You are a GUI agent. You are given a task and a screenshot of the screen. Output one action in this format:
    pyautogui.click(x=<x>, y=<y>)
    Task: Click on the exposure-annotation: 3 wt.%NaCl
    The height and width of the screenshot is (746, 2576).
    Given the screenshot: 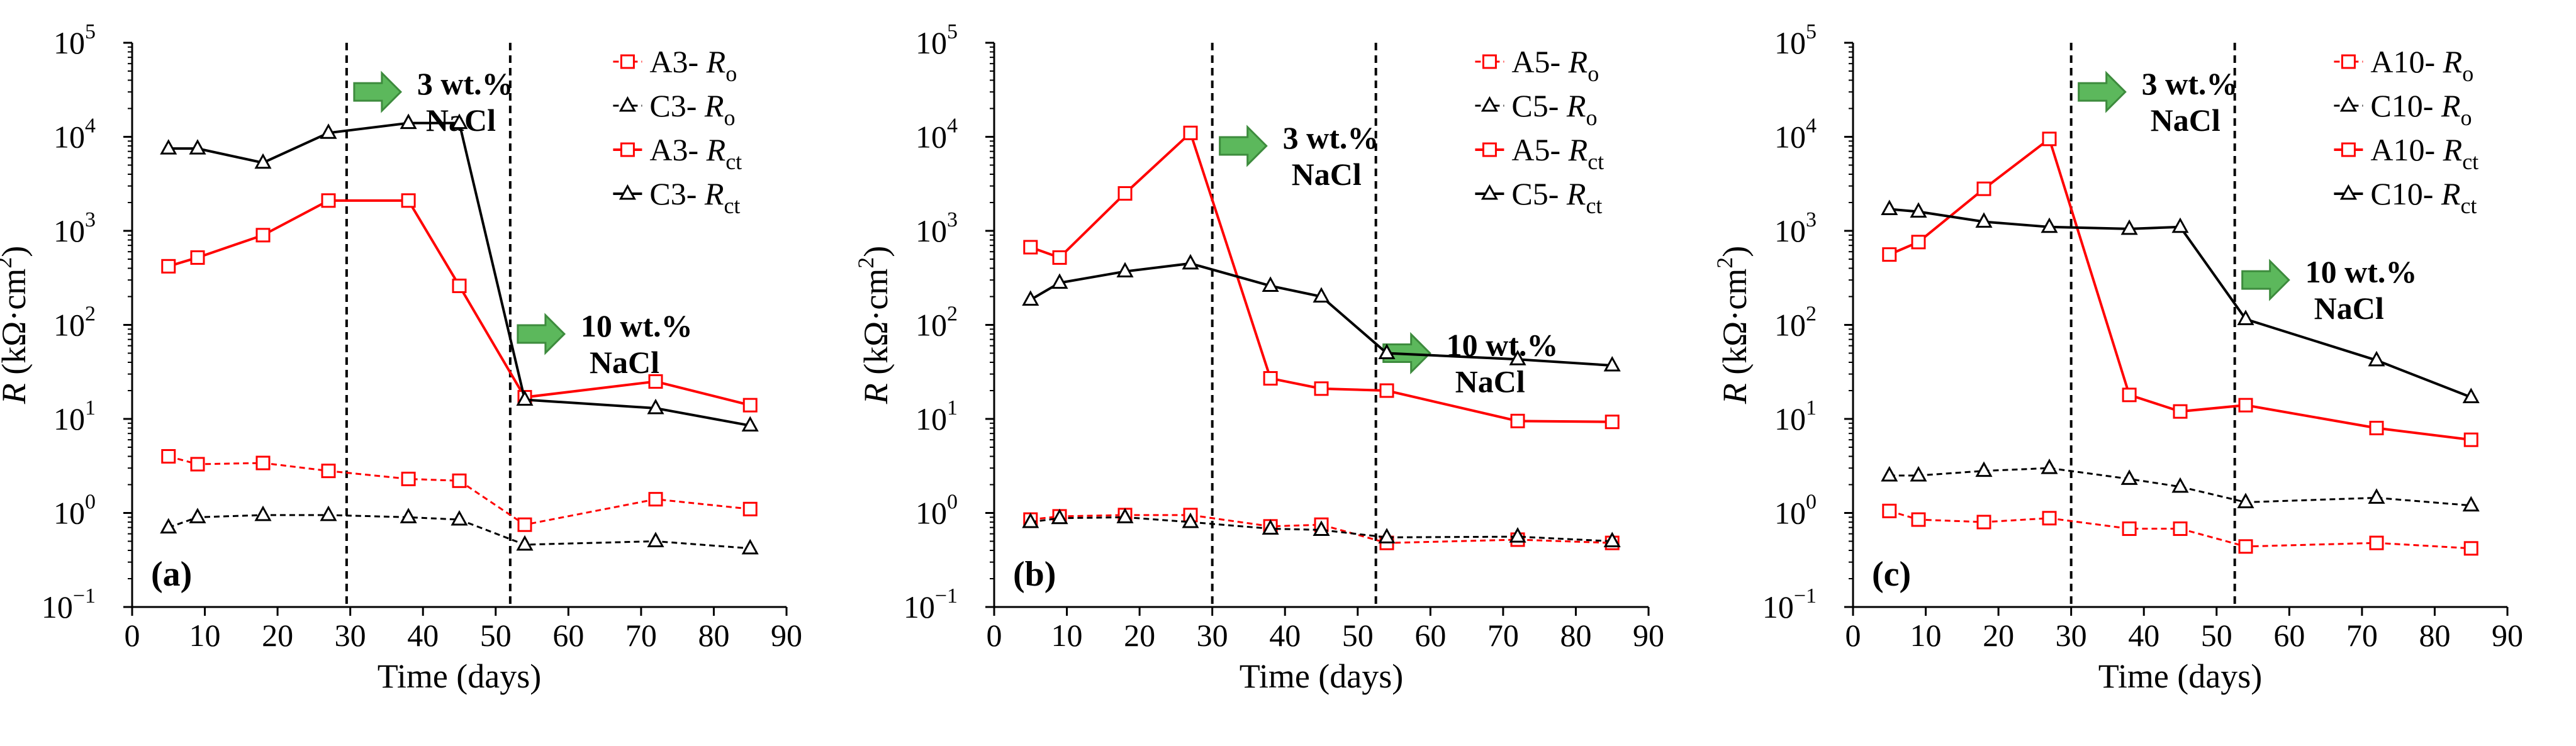 What is the action you would take?
    pyautogui.click(x=1299, y=156)
    